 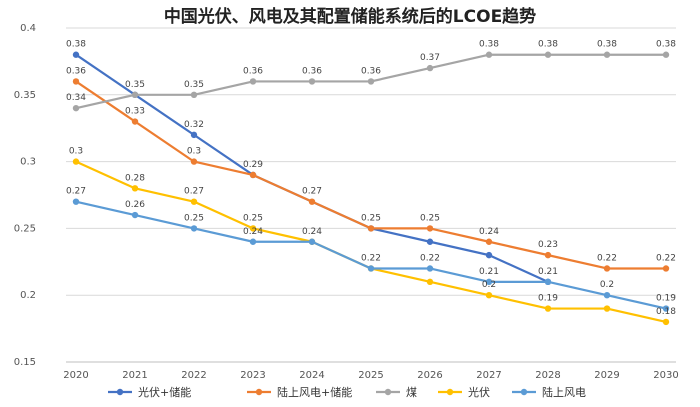 What do you see at coordinates (606, 375) in the screenshot?
I see `x-tick-label: 2029` at bounding box center [606, 375].